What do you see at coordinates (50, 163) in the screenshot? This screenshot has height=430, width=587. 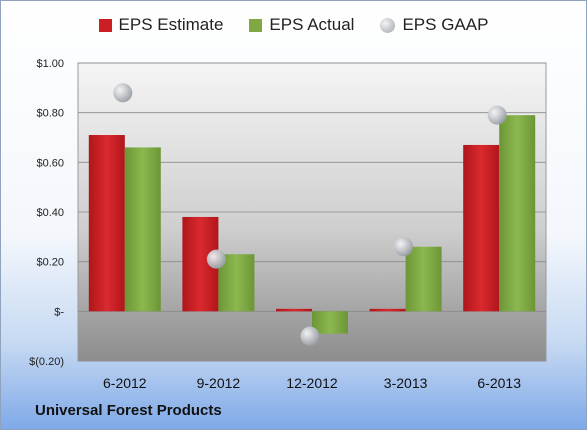 I see `y-tick-label: $0.60` at bounding box center [50, 163].